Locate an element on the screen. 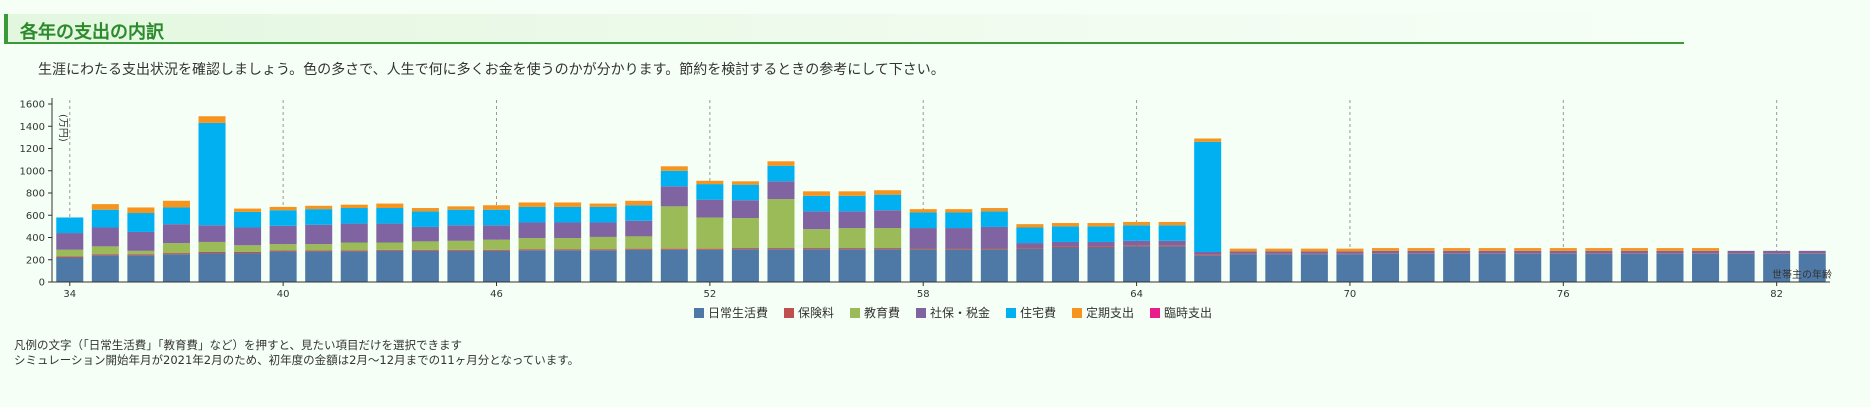 Image resolution: width=1870 pixels, height=407 pixels. legend-label: 住宅費 is located at coordinates (1038, 312).